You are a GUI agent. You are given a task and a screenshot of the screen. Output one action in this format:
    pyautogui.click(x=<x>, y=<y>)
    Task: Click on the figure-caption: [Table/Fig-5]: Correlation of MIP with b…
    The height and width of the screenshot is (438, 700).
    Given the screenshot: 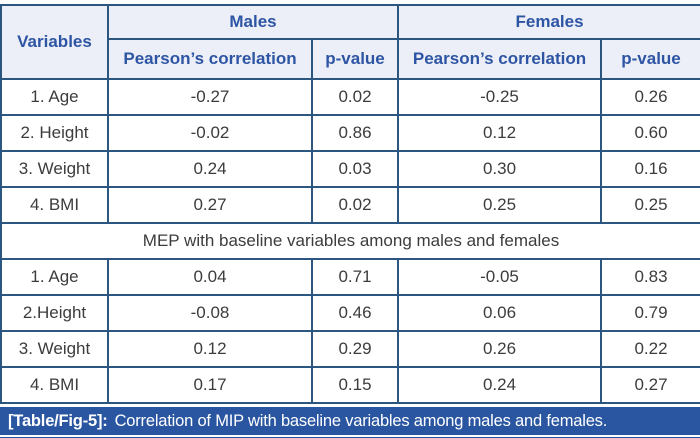 What is the action you would take?
    pyautogui.click(x=350, y=421)
    